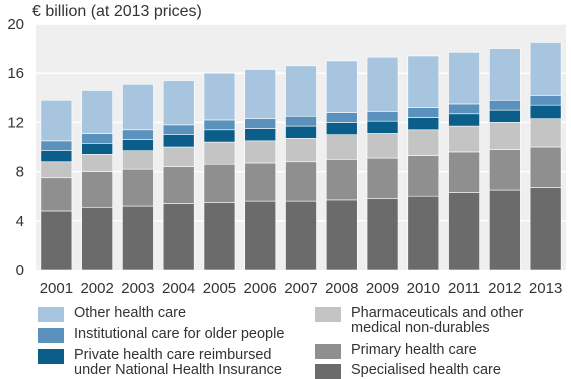 The width and height of the screenshot is (571, 379). What do you see at coordinates (260, 182) in the screenshot?
I see `bar-segment-2006-s1` at bounding box center [260, 182].